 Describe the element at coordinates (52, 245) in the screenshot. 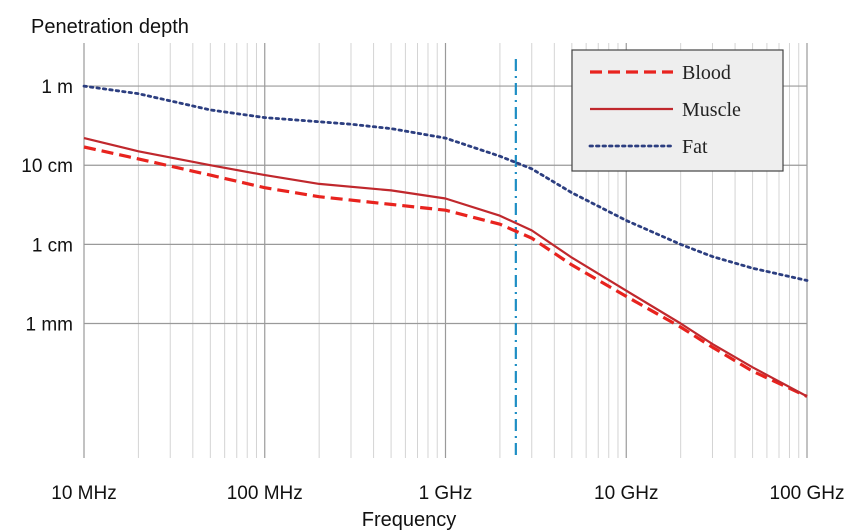

I see `y-tick-label: 1 cm` at that location.